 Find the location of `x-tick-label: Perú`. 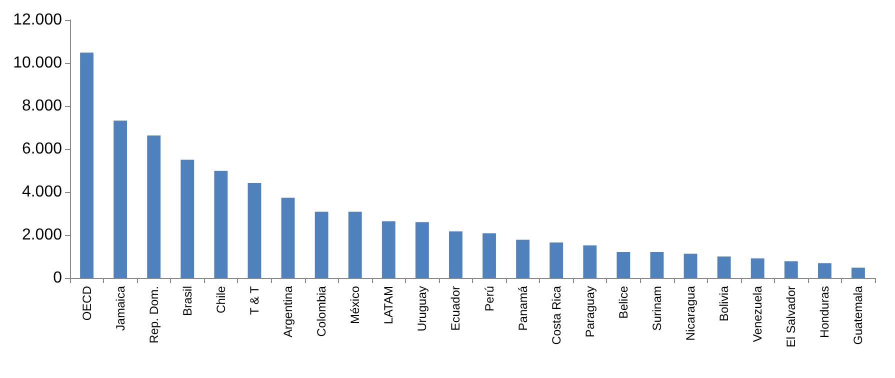

x-tick-label: Perú is located at coordinates (489, 299).